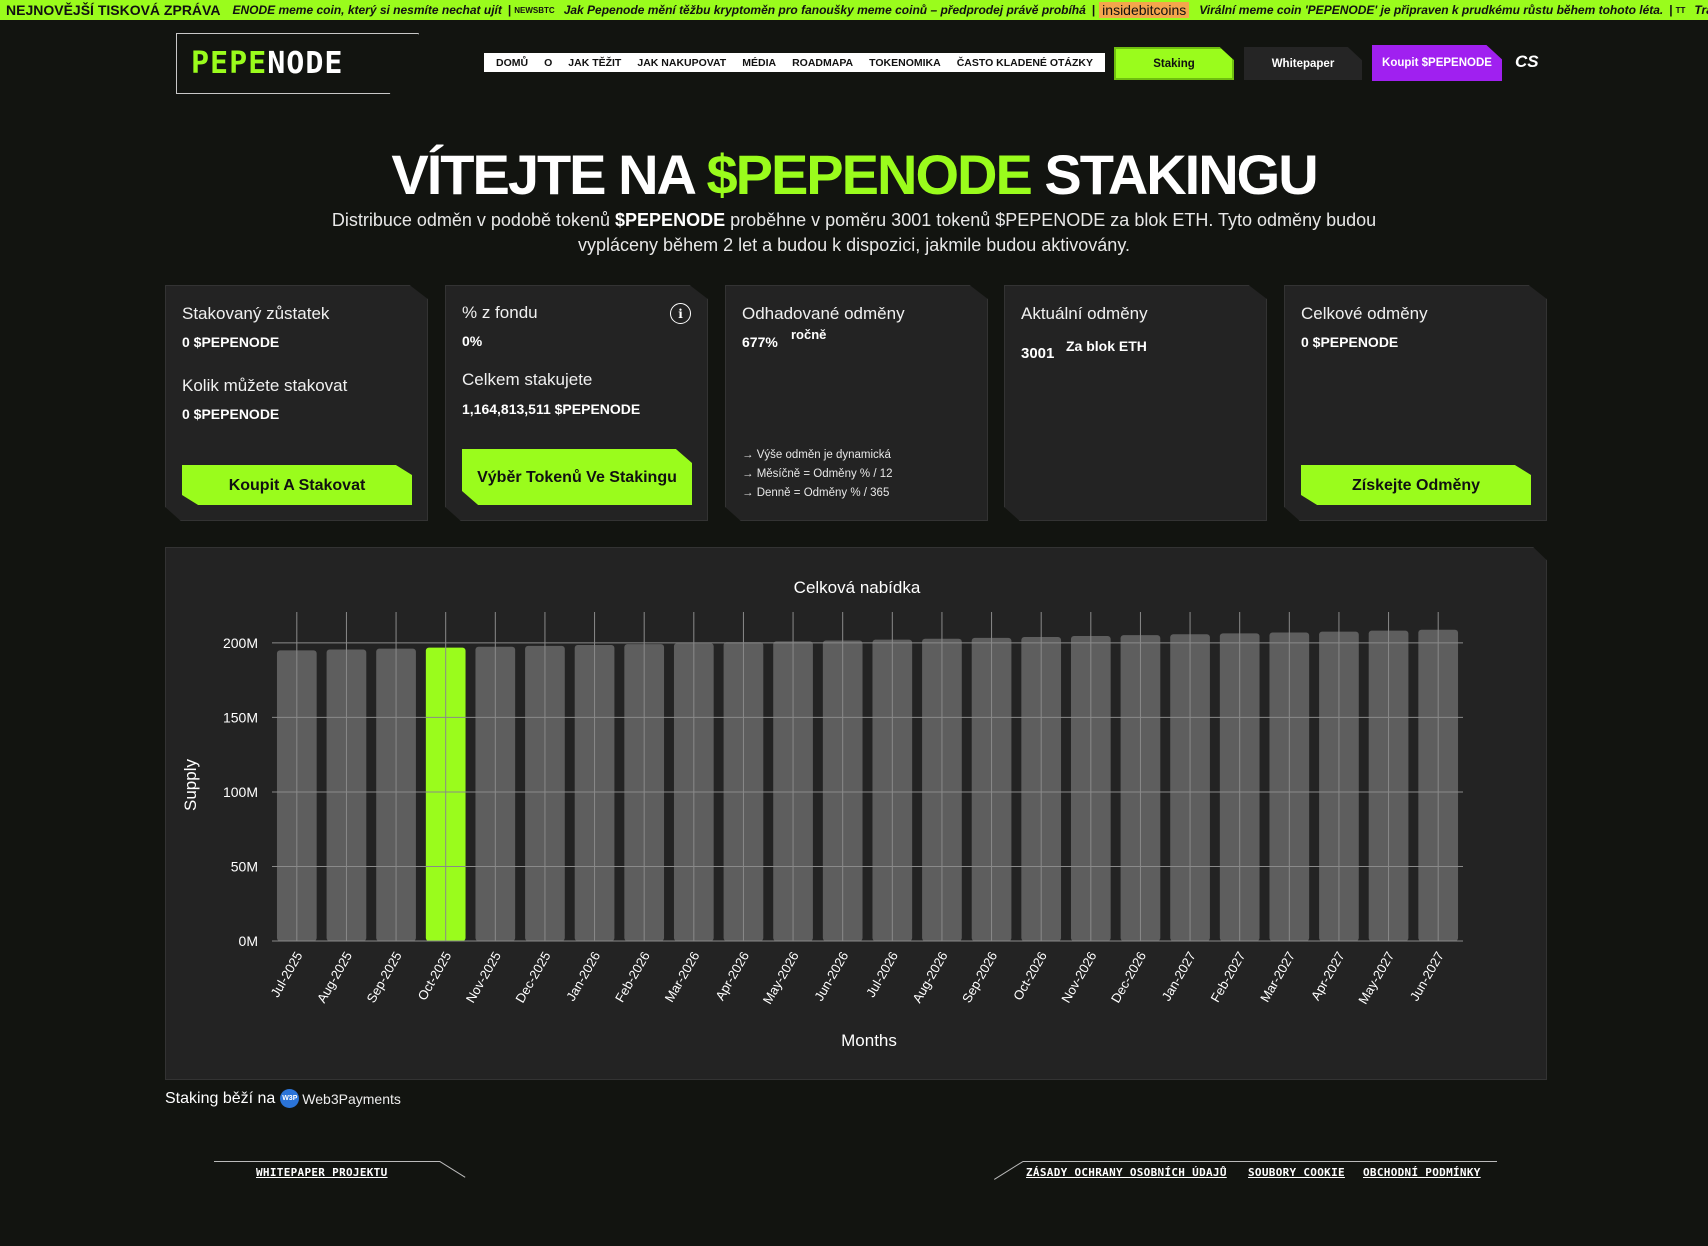  I want to click on chart-x-tick: Aug-2026, so click(929, 977).